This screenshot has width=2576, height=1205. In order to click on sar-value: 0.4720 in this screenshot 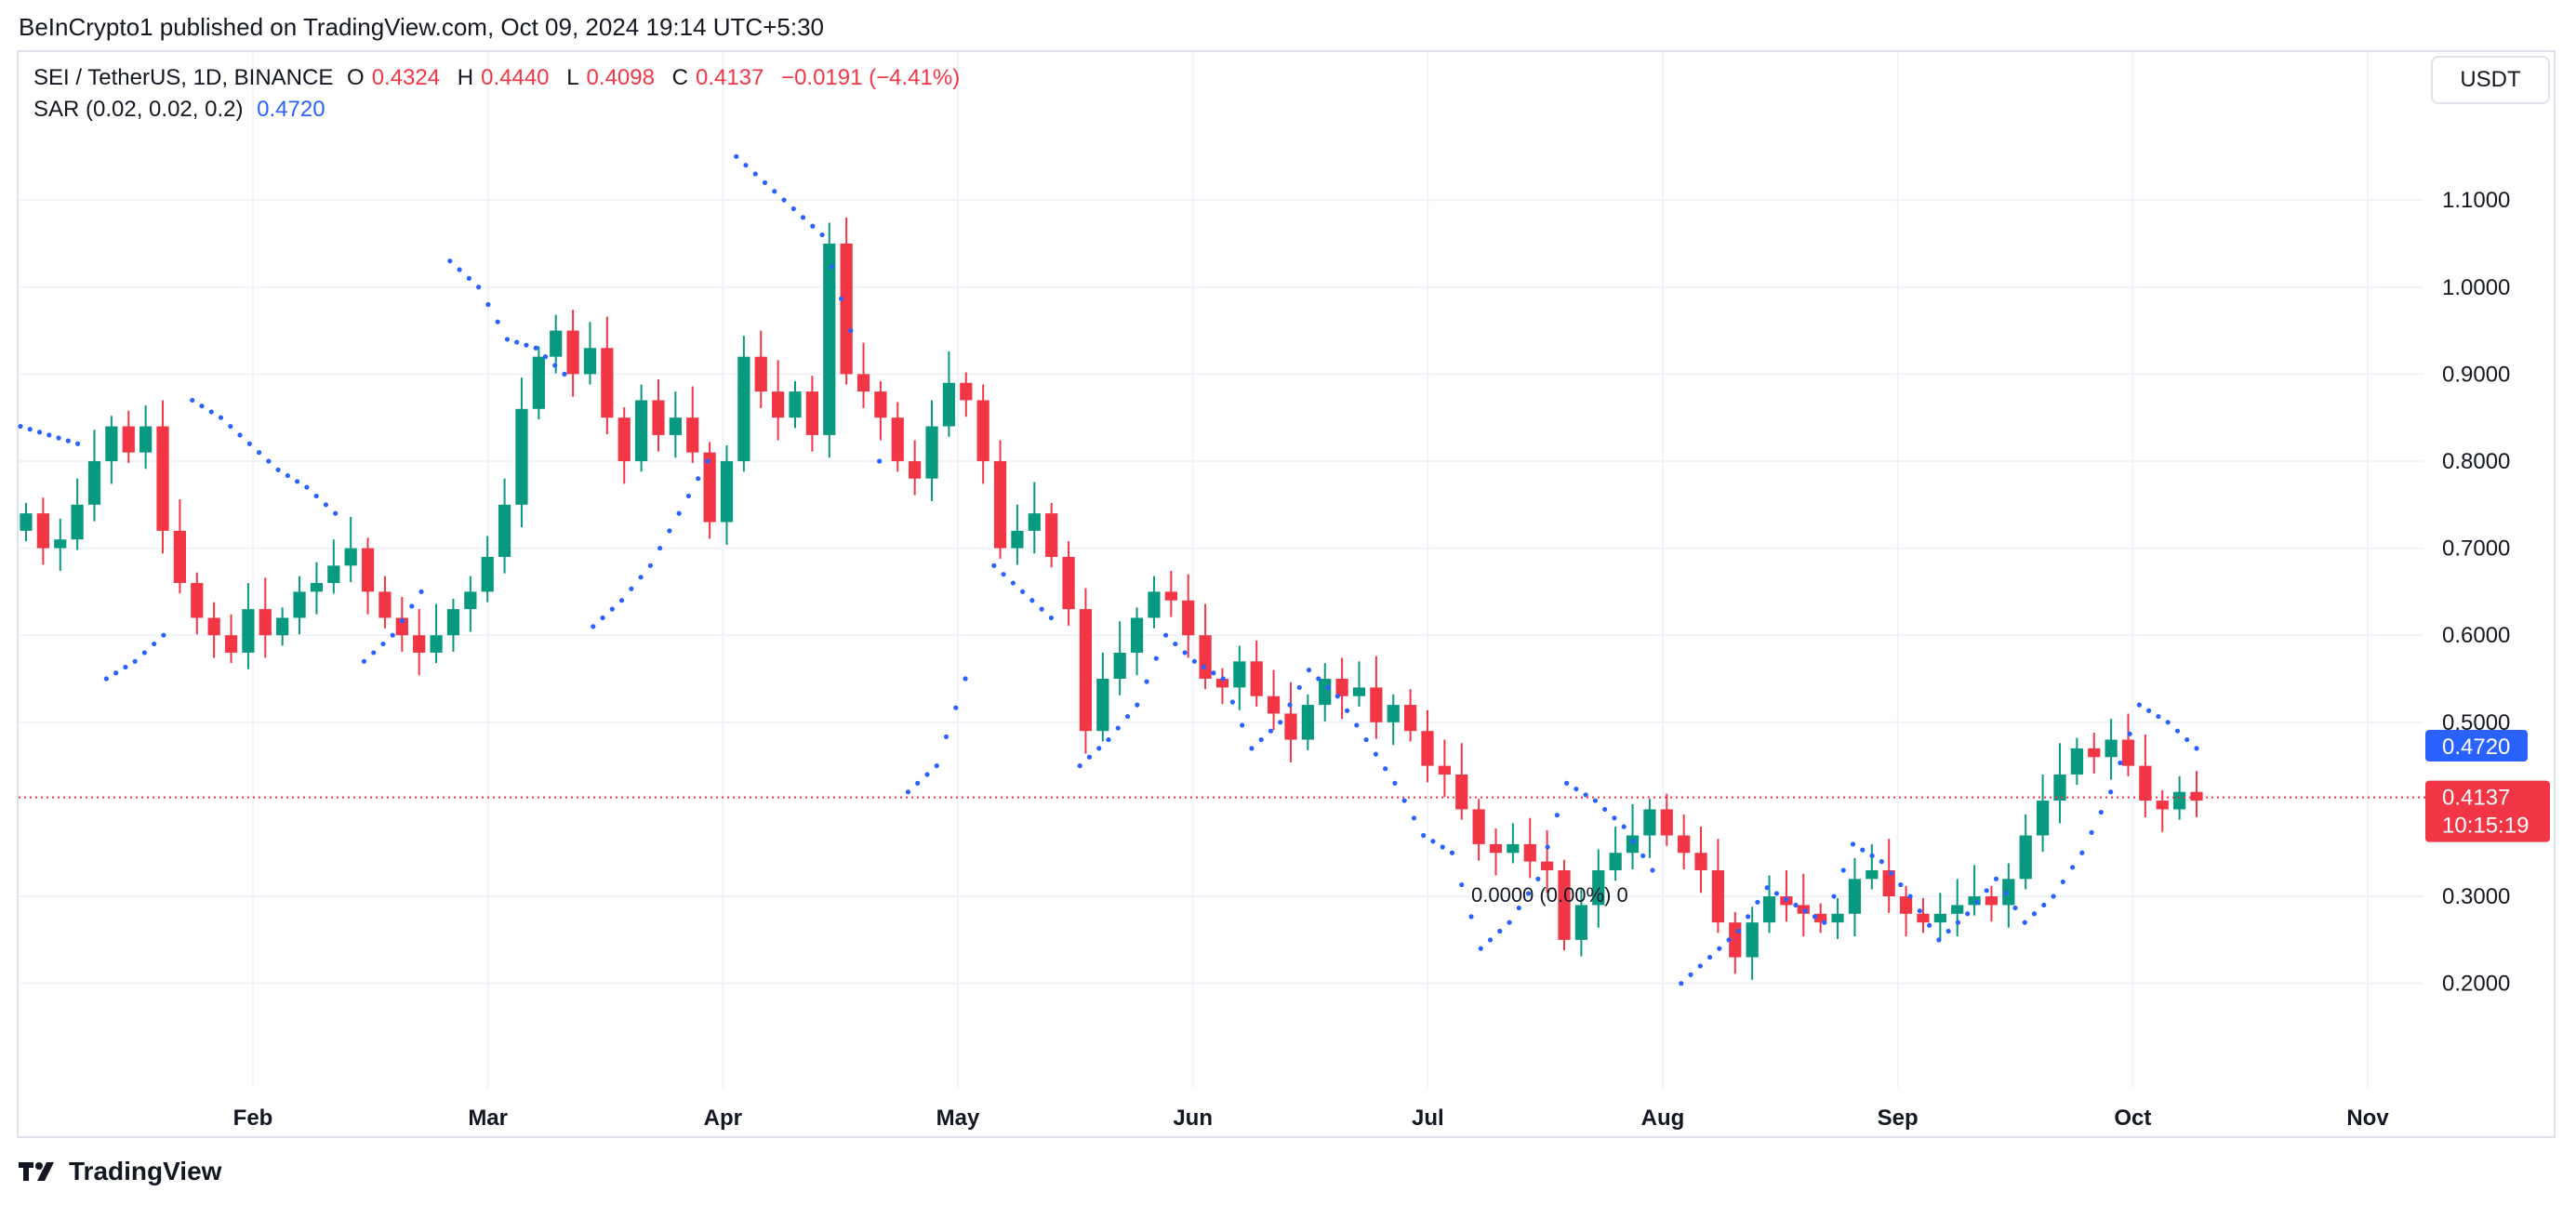, I will do `click(291, 109)`.